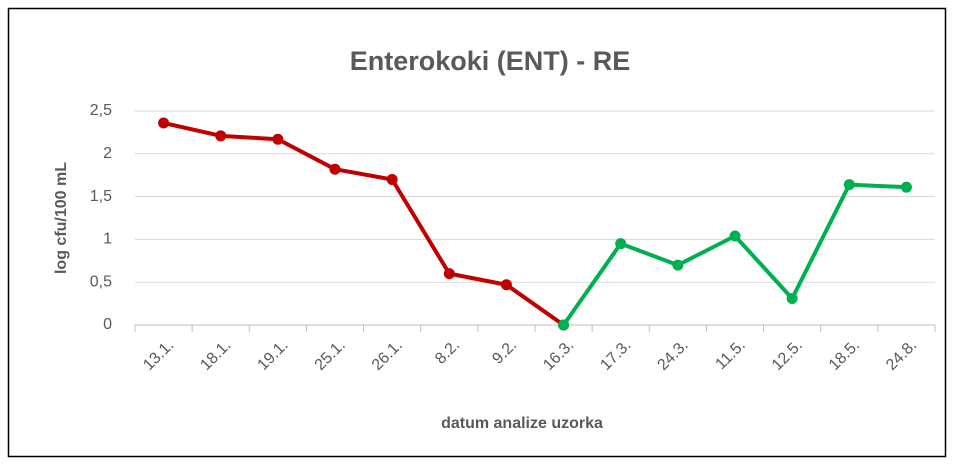 The width and height of the screenshot is (954, 464). I want to click on y-tick-label: 0,5, so click(101, 281).